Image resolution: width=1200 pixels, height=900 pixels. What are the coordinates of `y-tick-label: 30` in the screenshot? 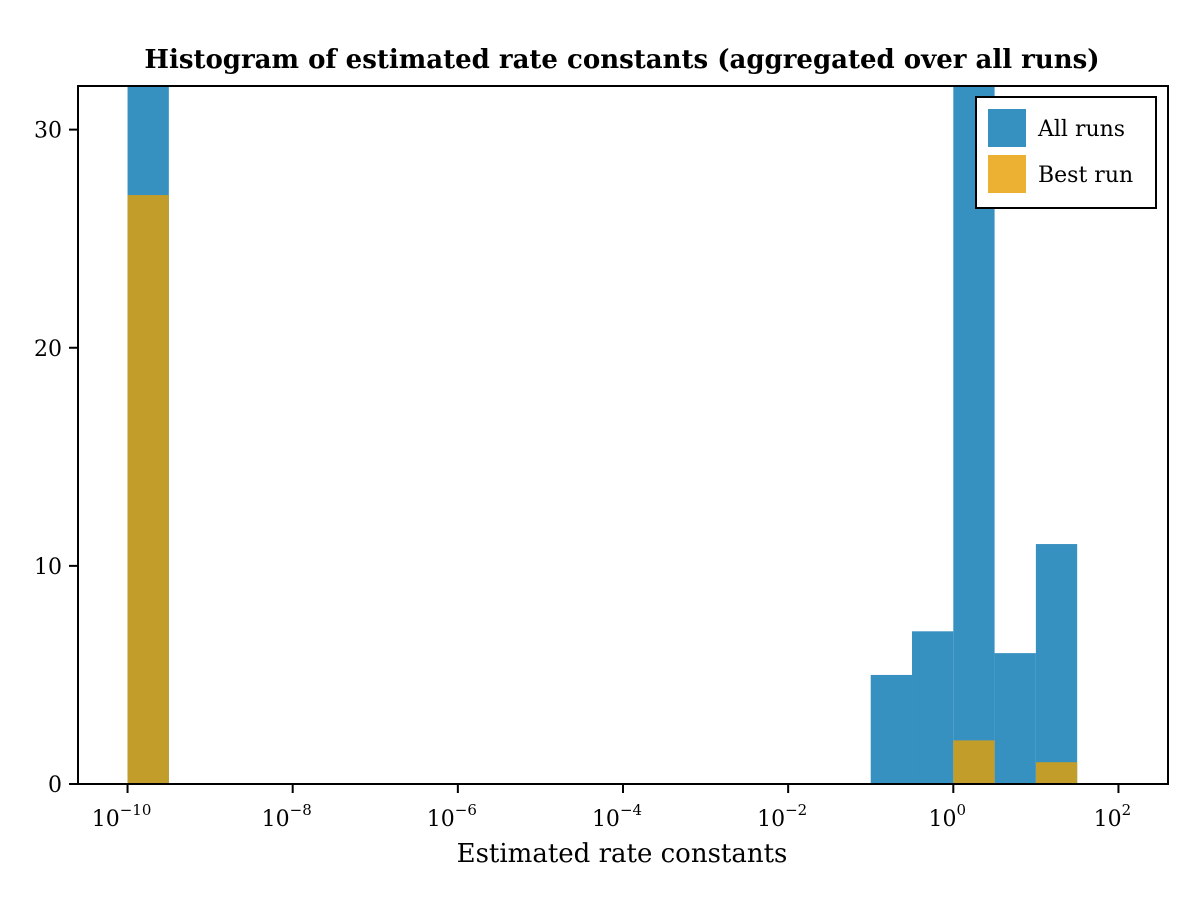 It's located at (48, 131).